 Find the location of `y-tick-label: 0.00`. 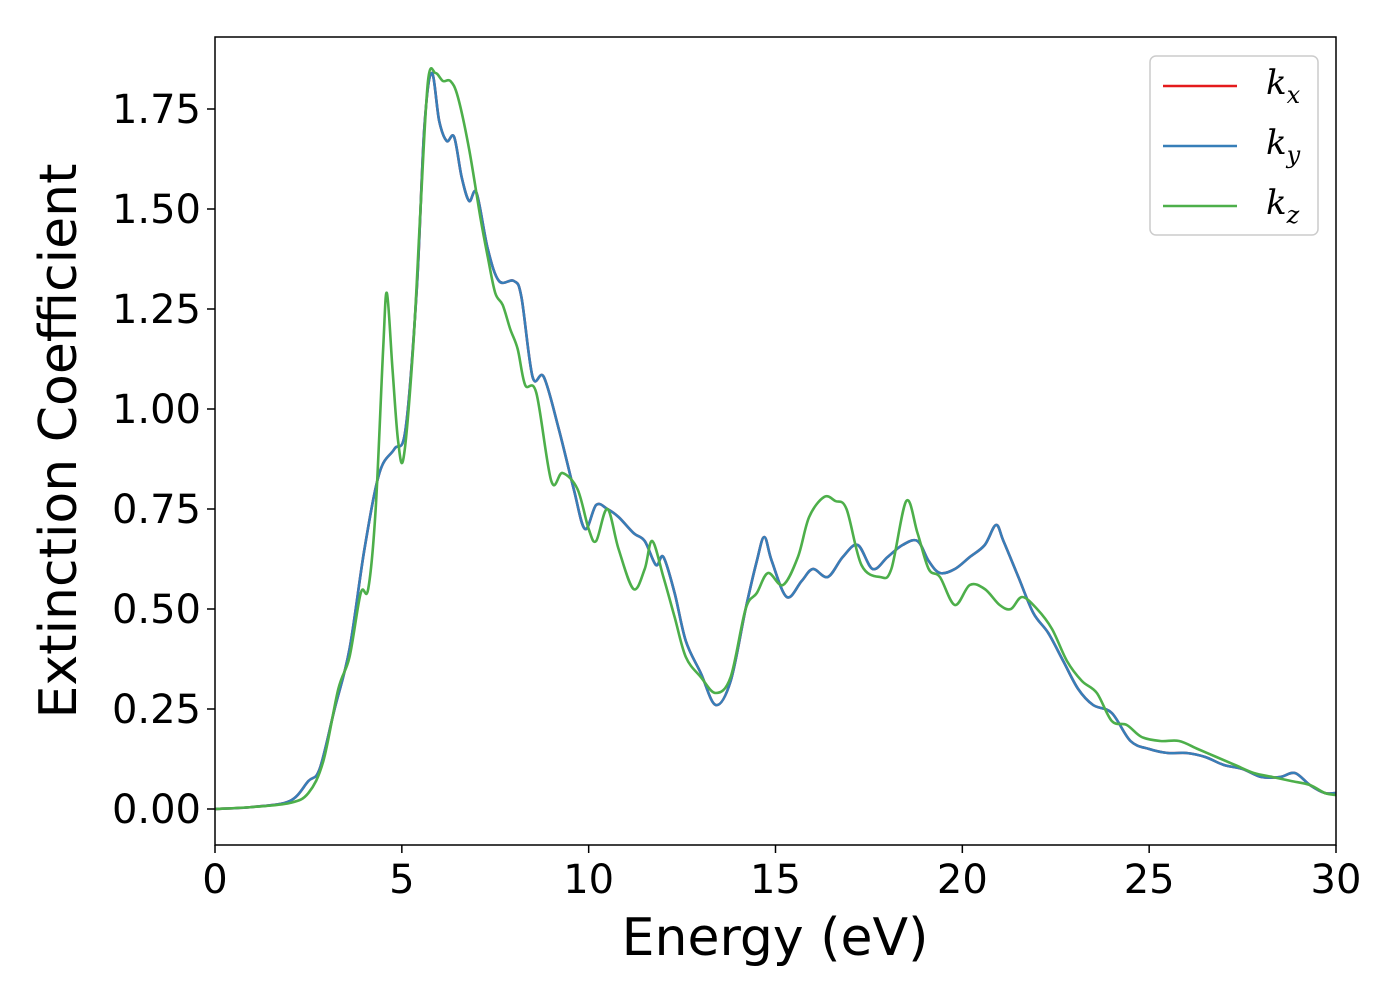

y-tick-label: 0.00 is located at coordinates (156, 810).